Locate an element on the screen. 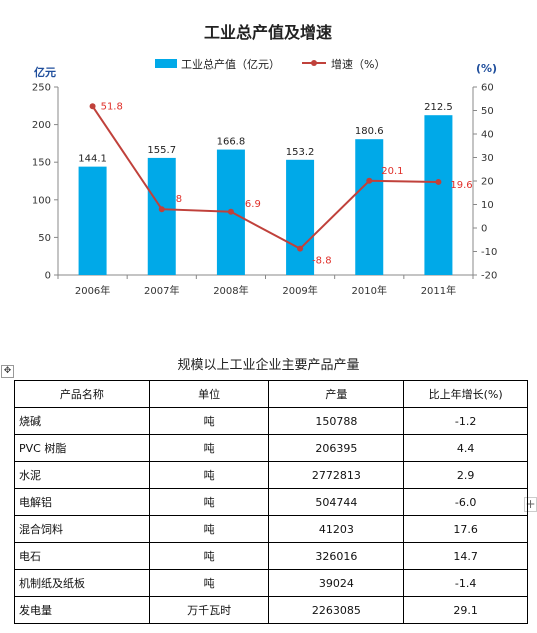 The width and height of the screenshot is (537, 633). line-data-label: 51.8 is located at coordinates (112, 106).